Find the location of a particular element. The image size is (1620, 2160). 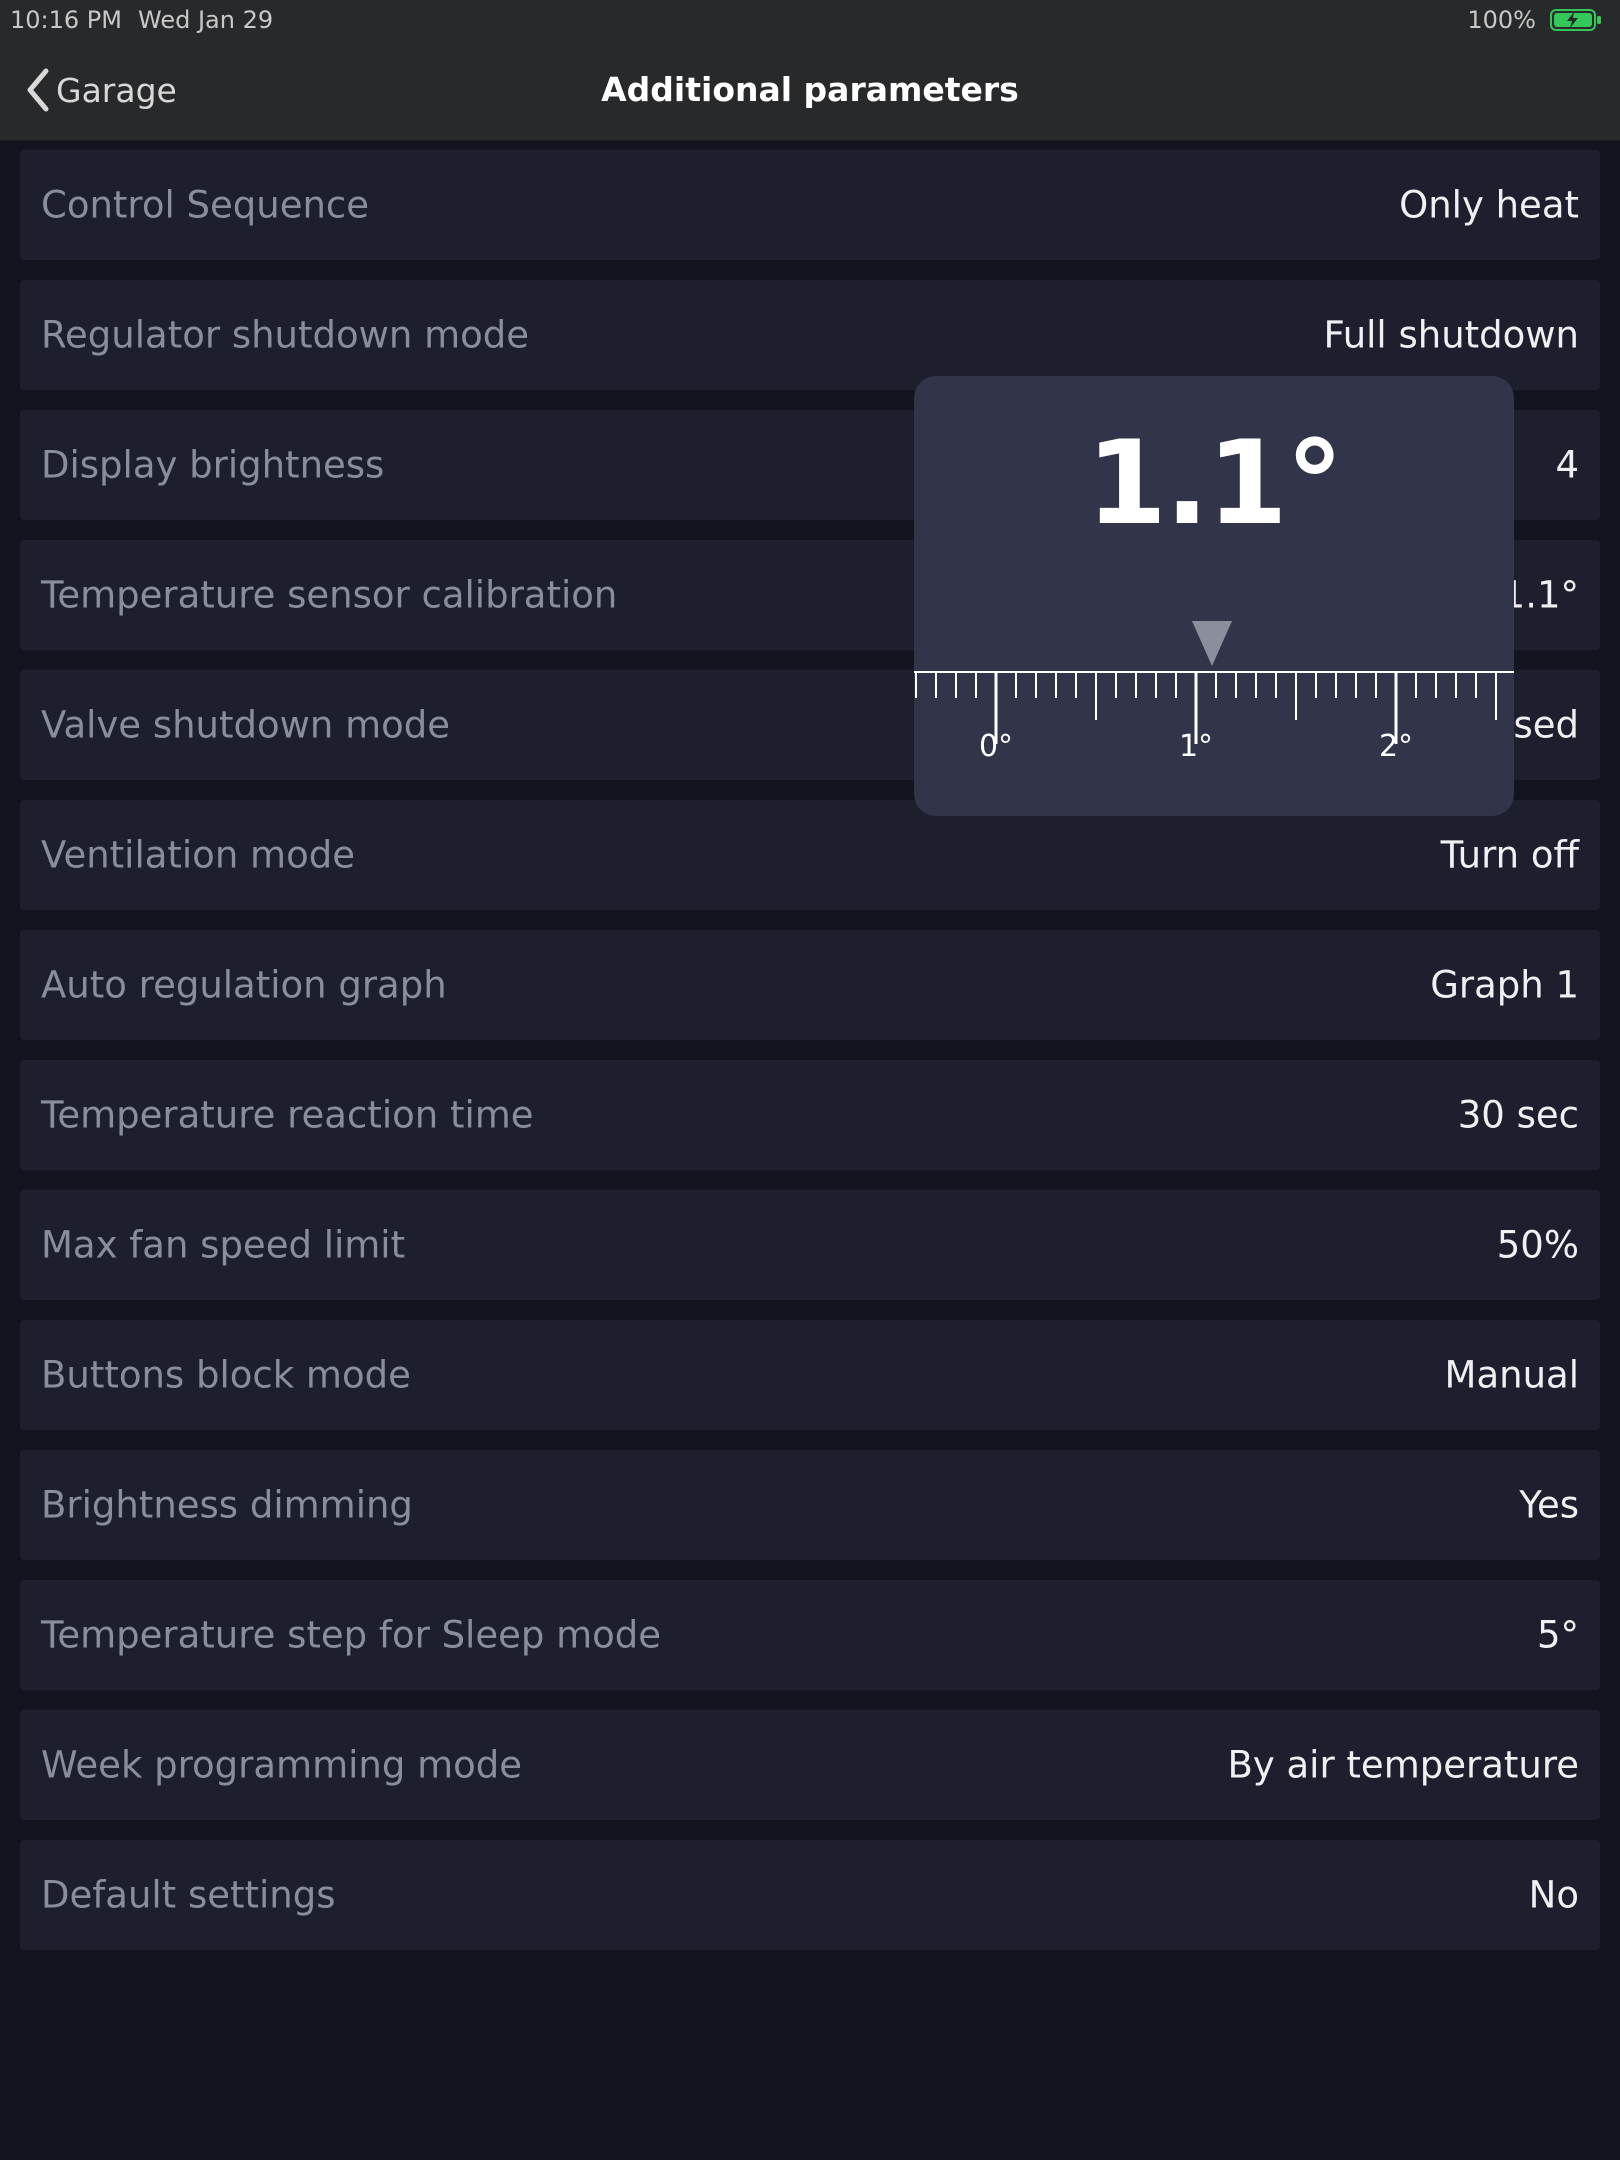

setting-row-brightness-dimming: Brightness dimming Yes is located at coordinates (810, 1505).